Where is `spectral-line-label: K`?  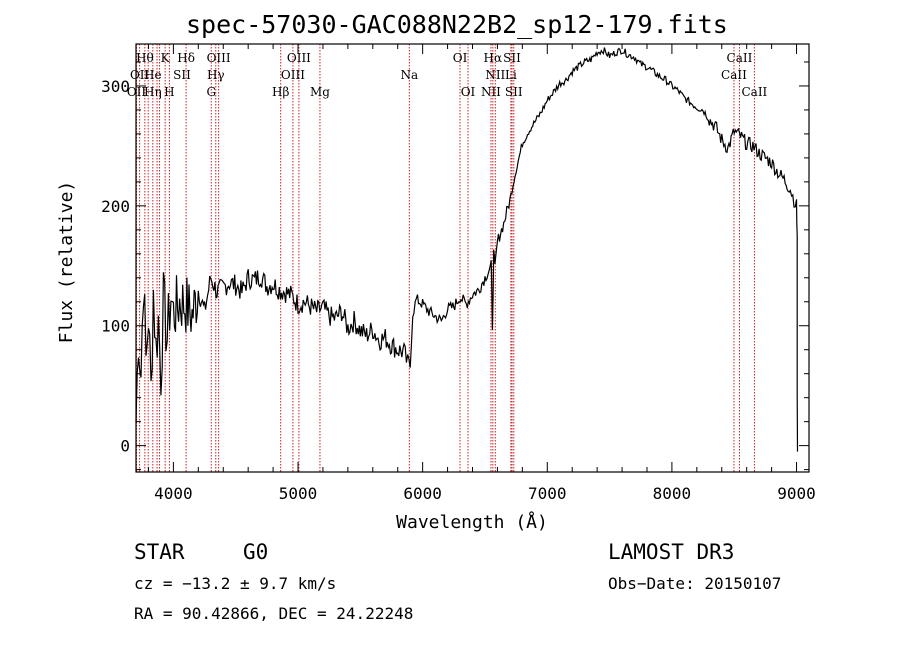 spectral-line-label: K is located at coordinates (166, 58).